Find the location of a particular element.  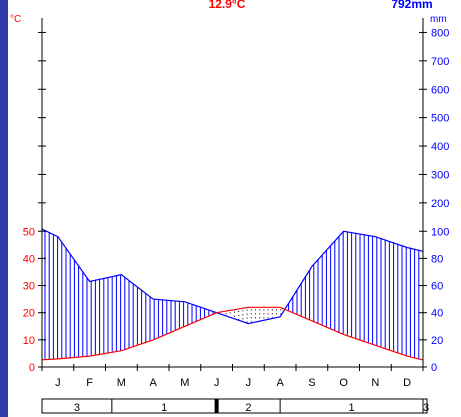

right-tick-label: 200 is located at coordinates (440, 204).